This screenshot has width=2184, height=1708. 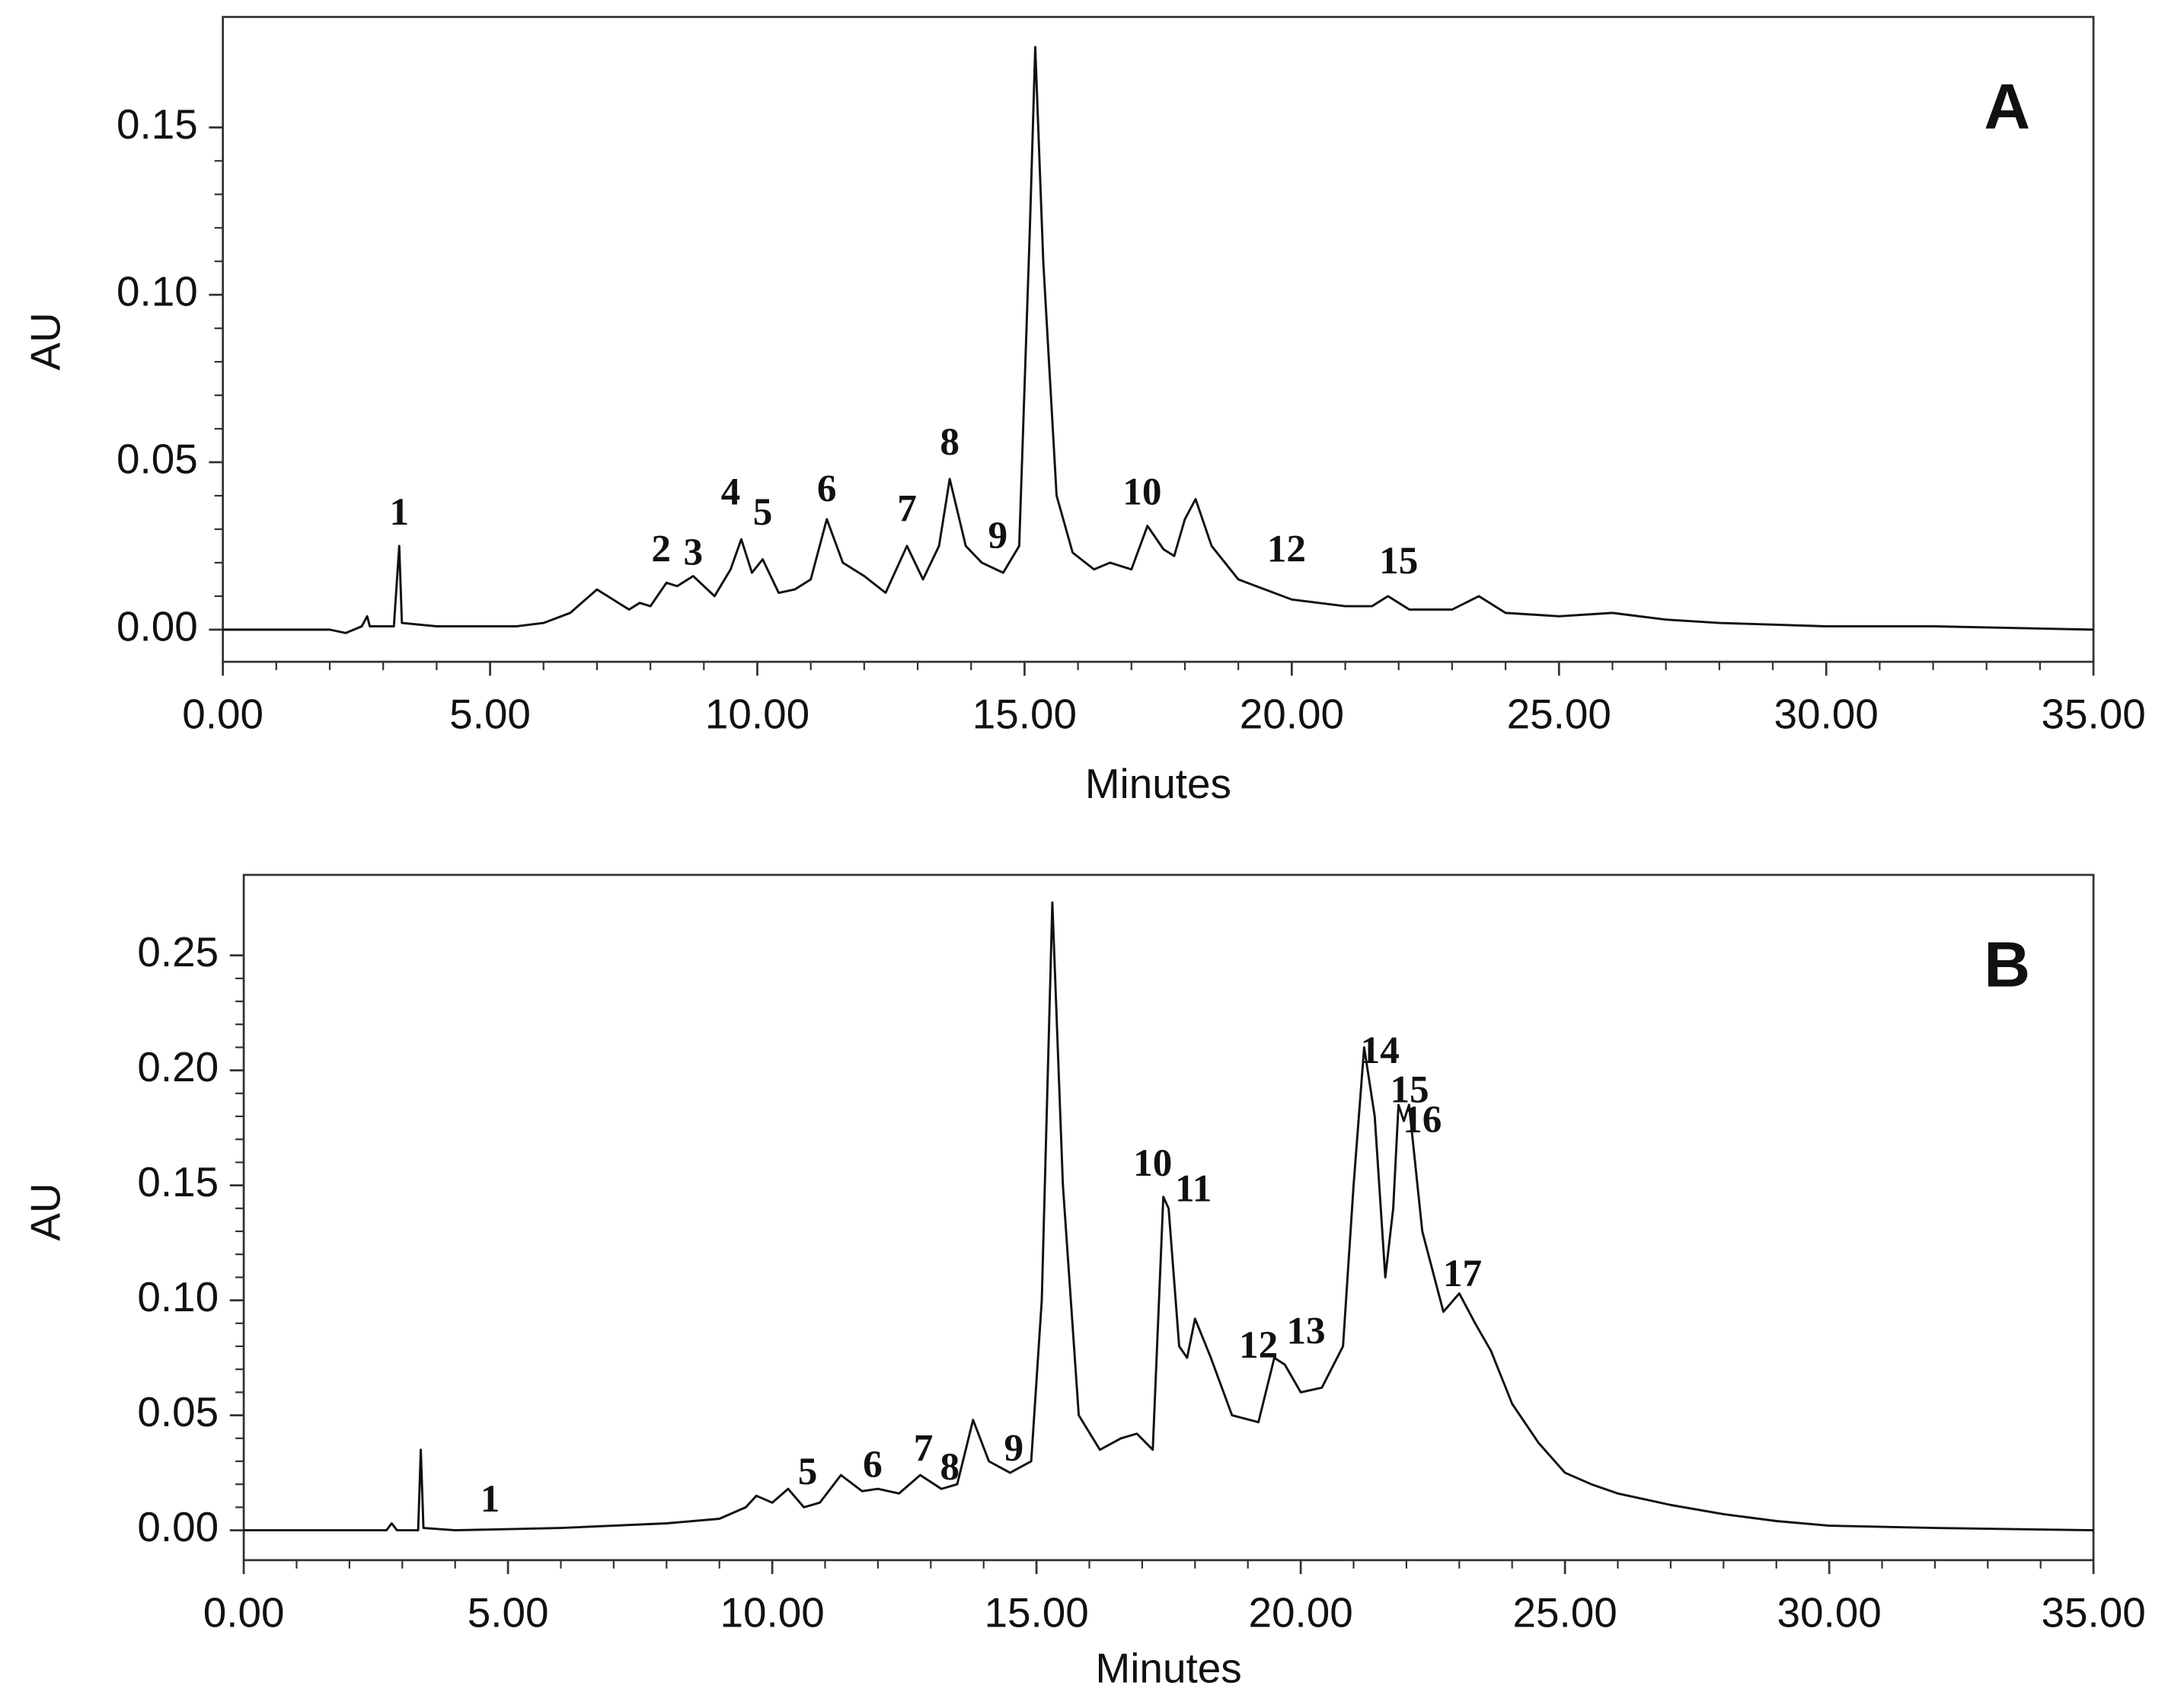 What do you see at coordinates (1193, 1188) in the screenshot?
I see `peak-label: 11` at bounding box center [1193, 1188].